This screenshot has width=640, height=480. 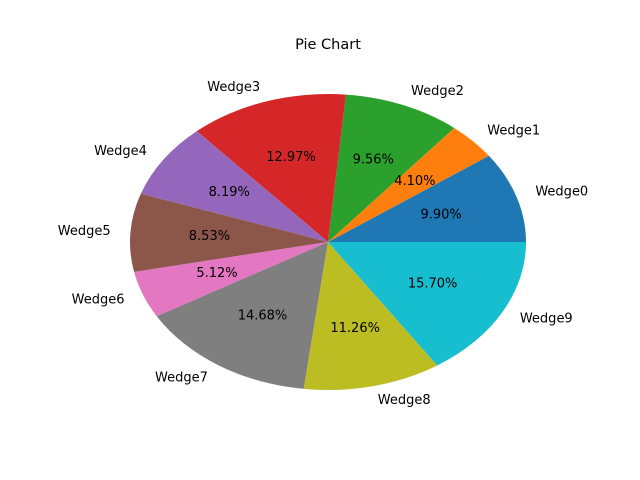 What do you see at coordinates (433, 284) in the screenshot?
I see `pct-label-9: 15.70%` at bounding box center [433, 284].